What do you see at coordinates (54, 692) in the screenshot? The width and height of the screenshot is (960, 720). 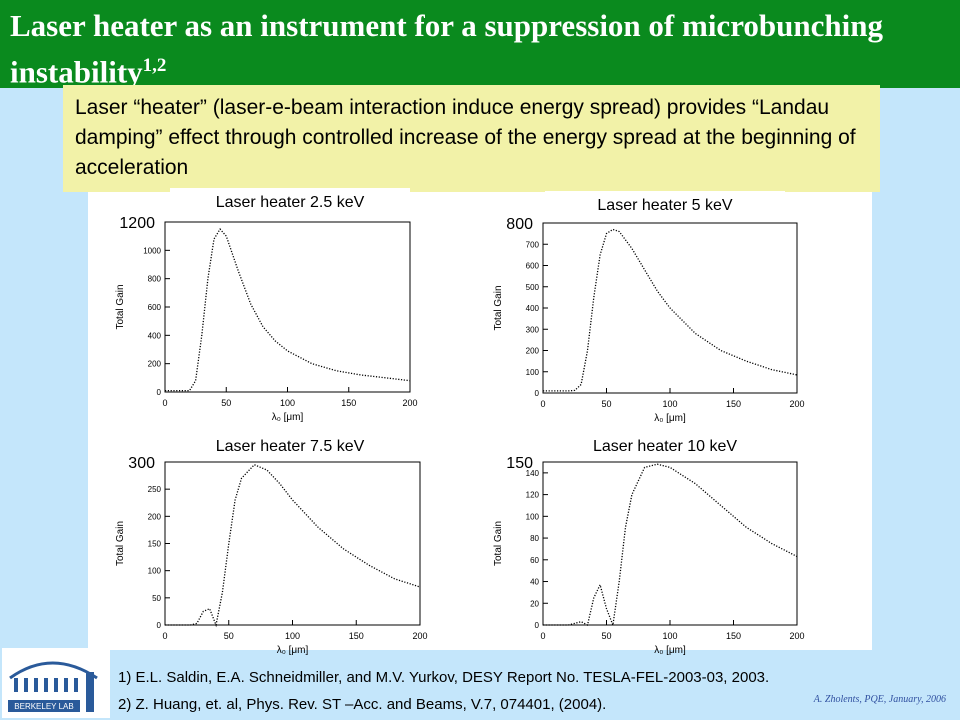 I see `logo-pillars` at bounding box center [54, 692].